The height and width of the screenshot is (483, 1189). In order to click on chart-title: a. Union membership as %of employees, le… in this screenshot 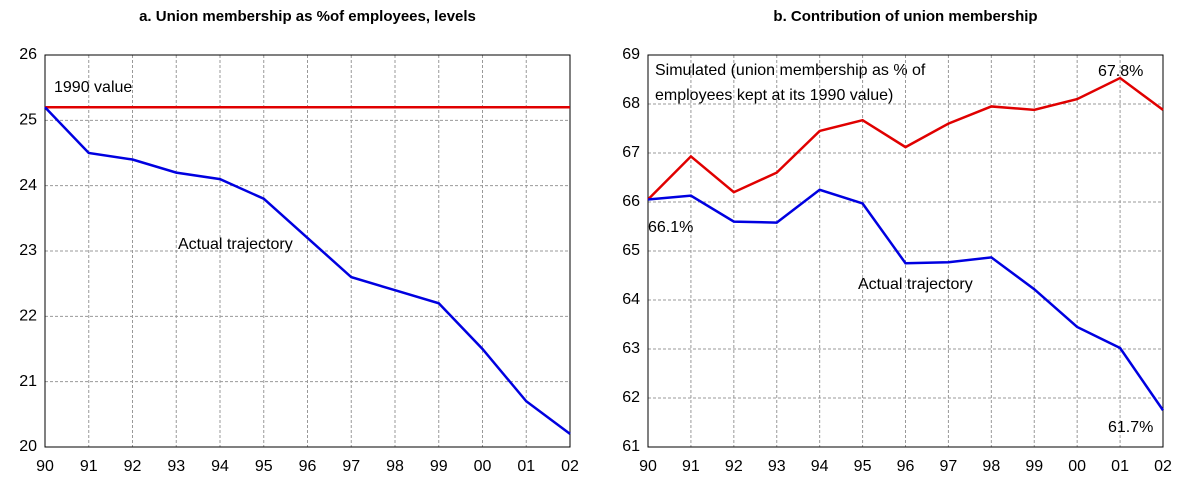, I will do `click(307, 16)`.